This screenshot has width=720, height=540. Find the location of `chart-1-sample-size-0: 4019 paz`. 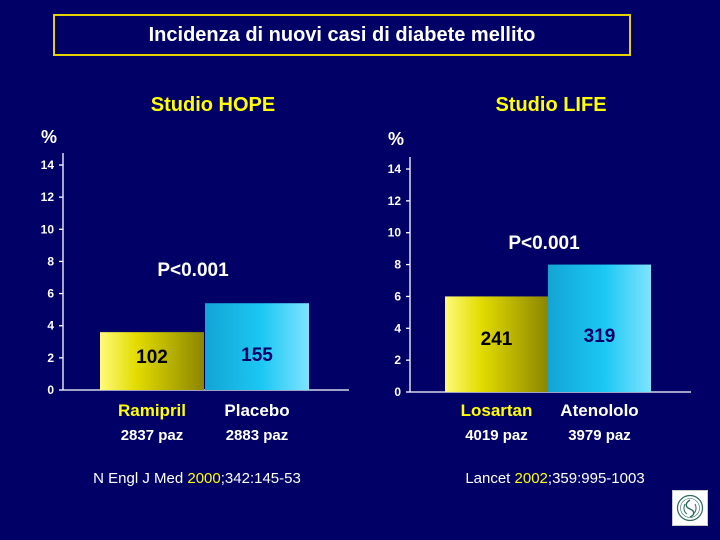

chart-1-sample-size-0: 4019 paz is located at coordinates (496, 435).